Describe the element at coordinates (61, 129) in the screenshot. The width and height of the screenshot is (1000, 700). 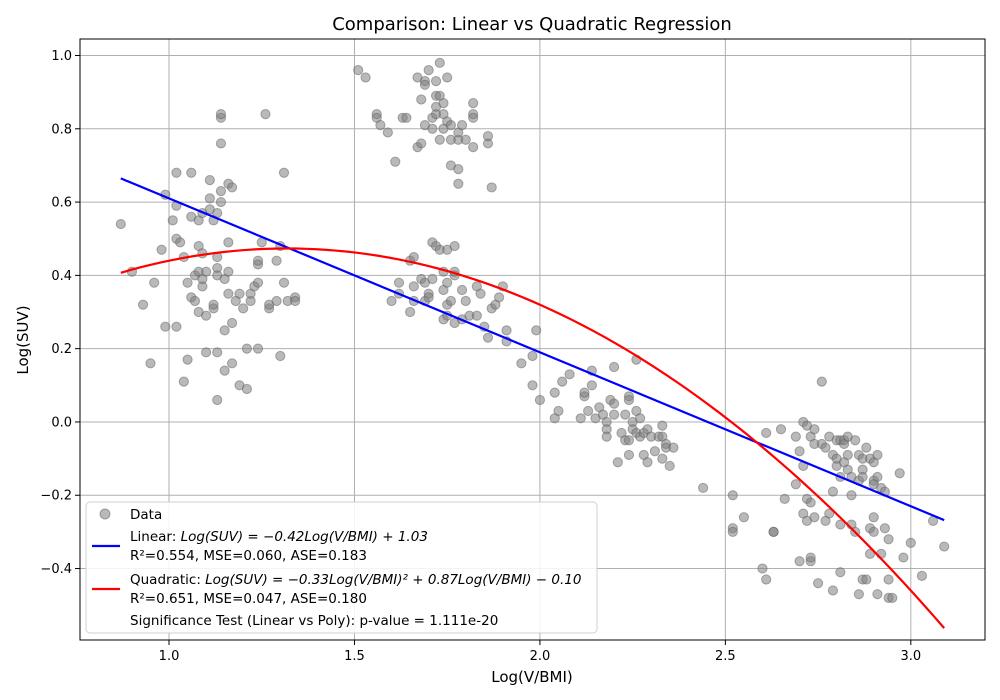
I see `y-tick-label: 0.8` at that location.